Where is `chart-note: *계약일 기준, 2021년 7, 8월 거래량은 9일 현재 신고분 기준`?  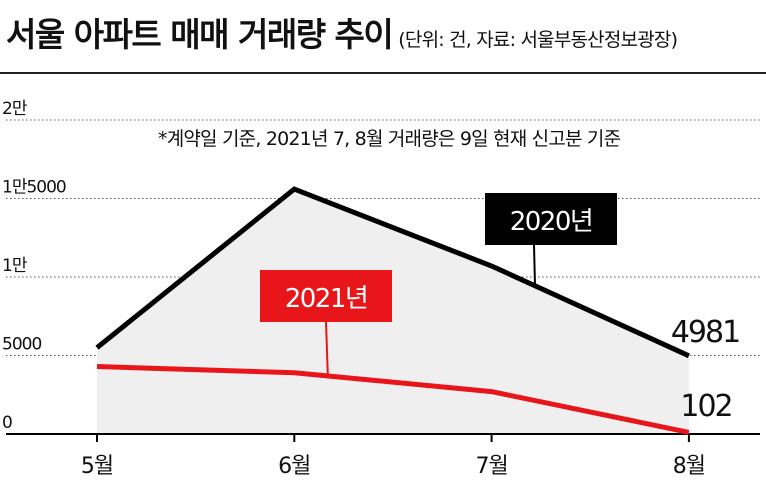
chart-note: *계약일 기준, 2021년 7, 8월 거래량은 9일 현재 신고분 기준 is located at coordinates (389, 139).